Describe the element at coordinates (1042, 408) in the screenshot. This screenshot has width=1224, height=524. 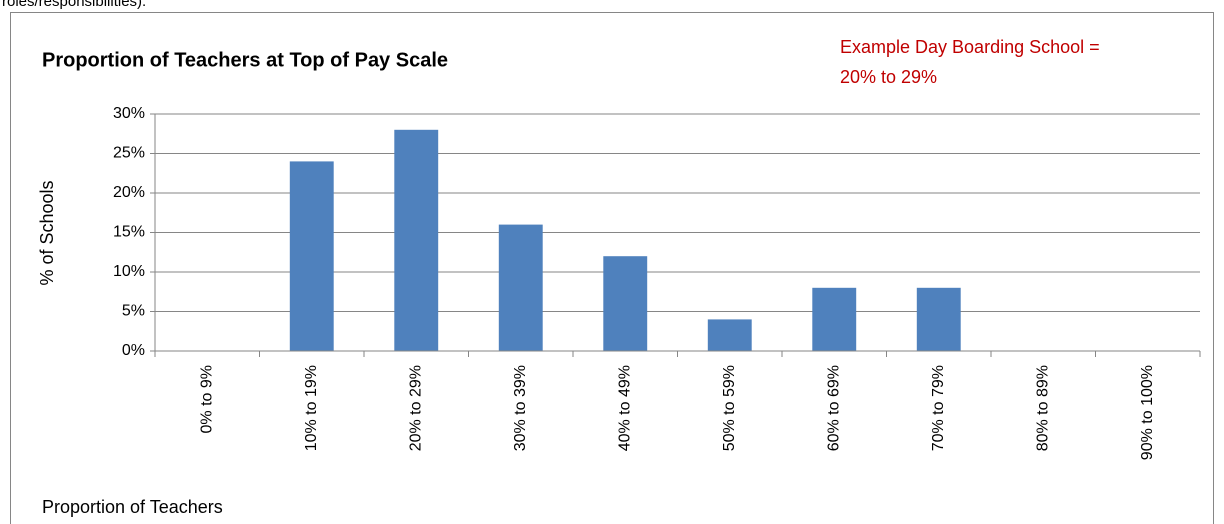
I see `x-tick-label: 80% to 89%` at that location.